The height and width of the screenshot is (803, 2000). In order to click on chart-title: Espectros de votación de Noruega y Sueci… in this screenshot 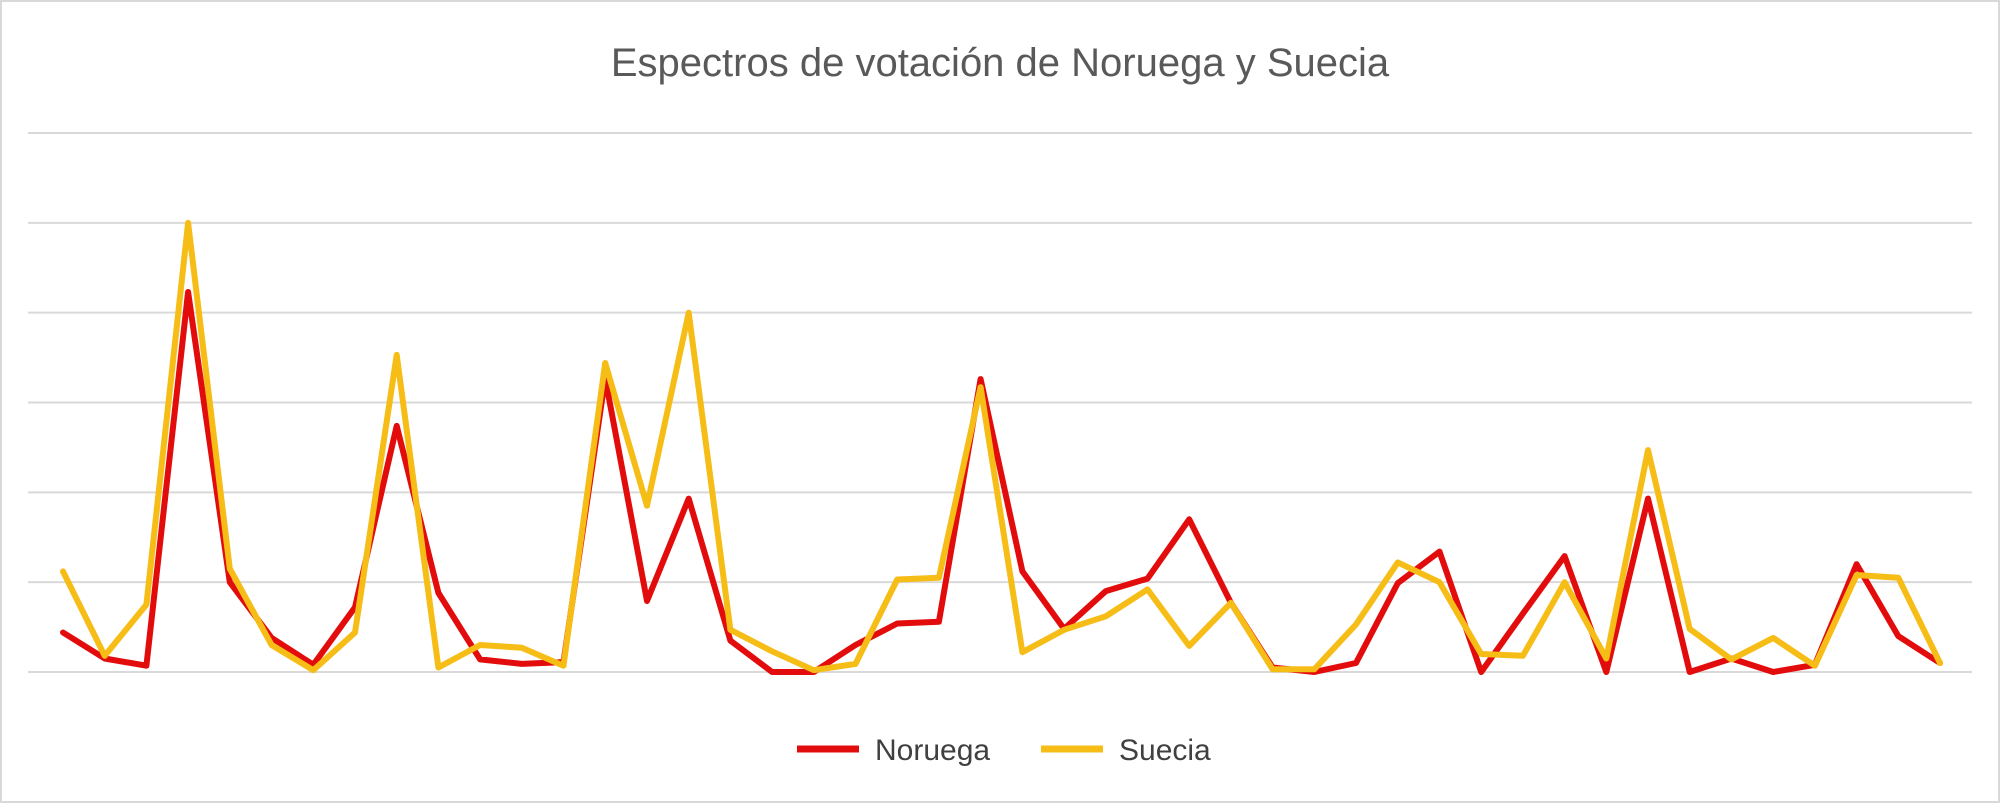, I will do `click(1000, 63)`.